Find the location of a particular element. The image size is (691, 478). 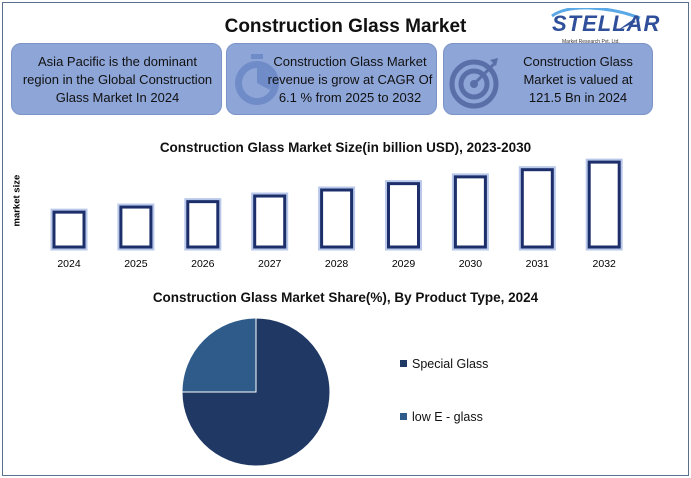

bar-2027 is located at coordinates (270, 221).